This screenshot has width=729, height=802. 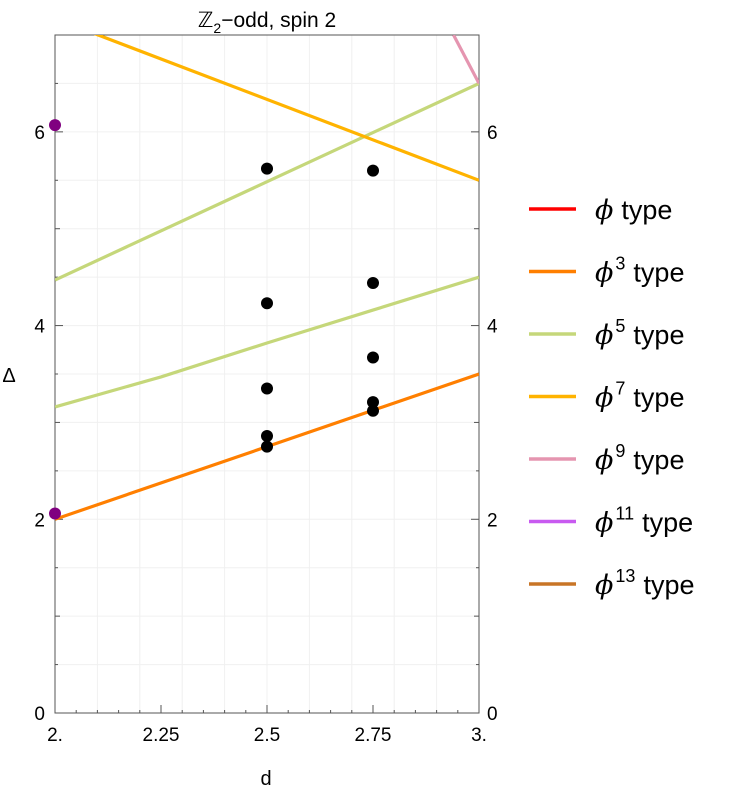 What do you see at coordinates (8, 376) in the screenshot?
I see `y-axis-label: Δ` at bounding box center [8, 376].